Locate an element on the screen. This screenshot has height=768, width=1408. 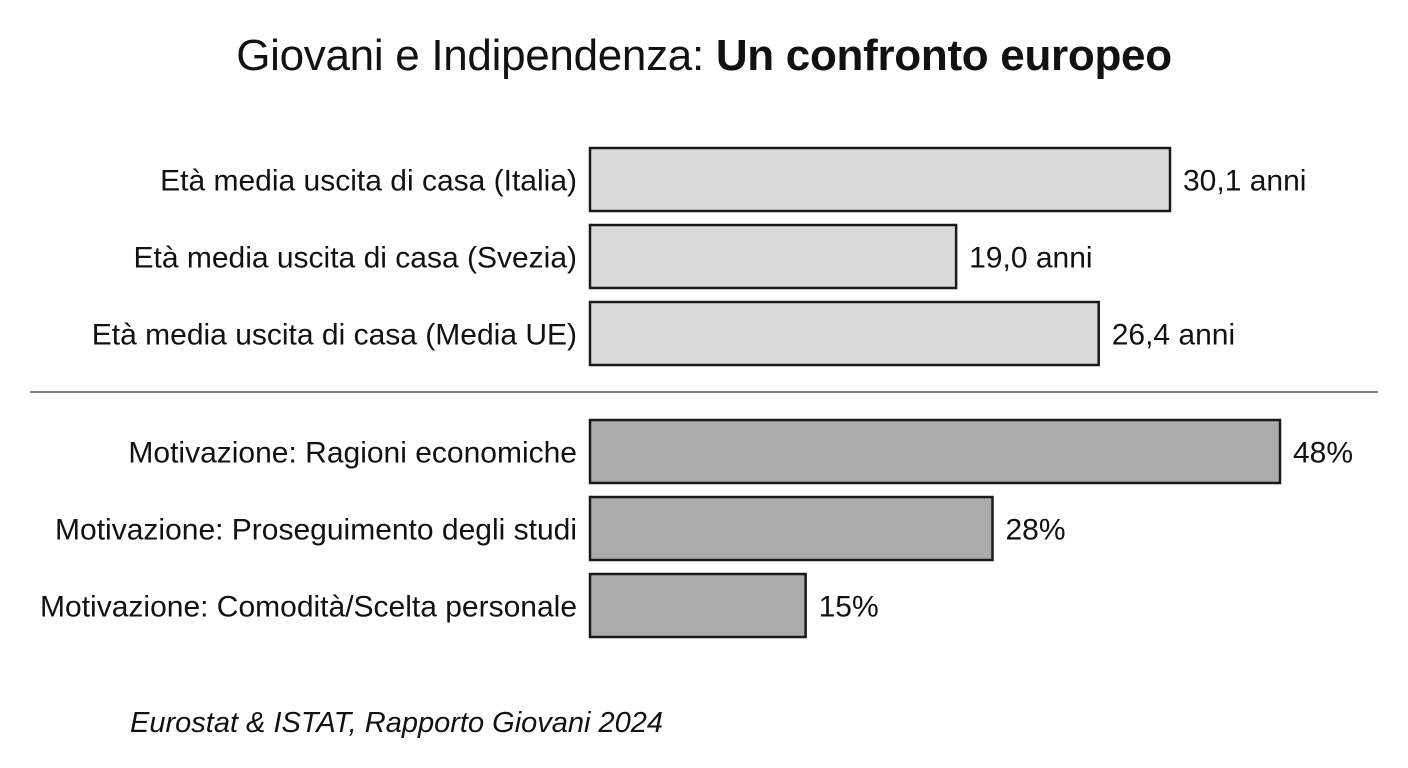
value-label-motivazione-ragioni-economiche: 48% is located at coordinates (1323, 453).